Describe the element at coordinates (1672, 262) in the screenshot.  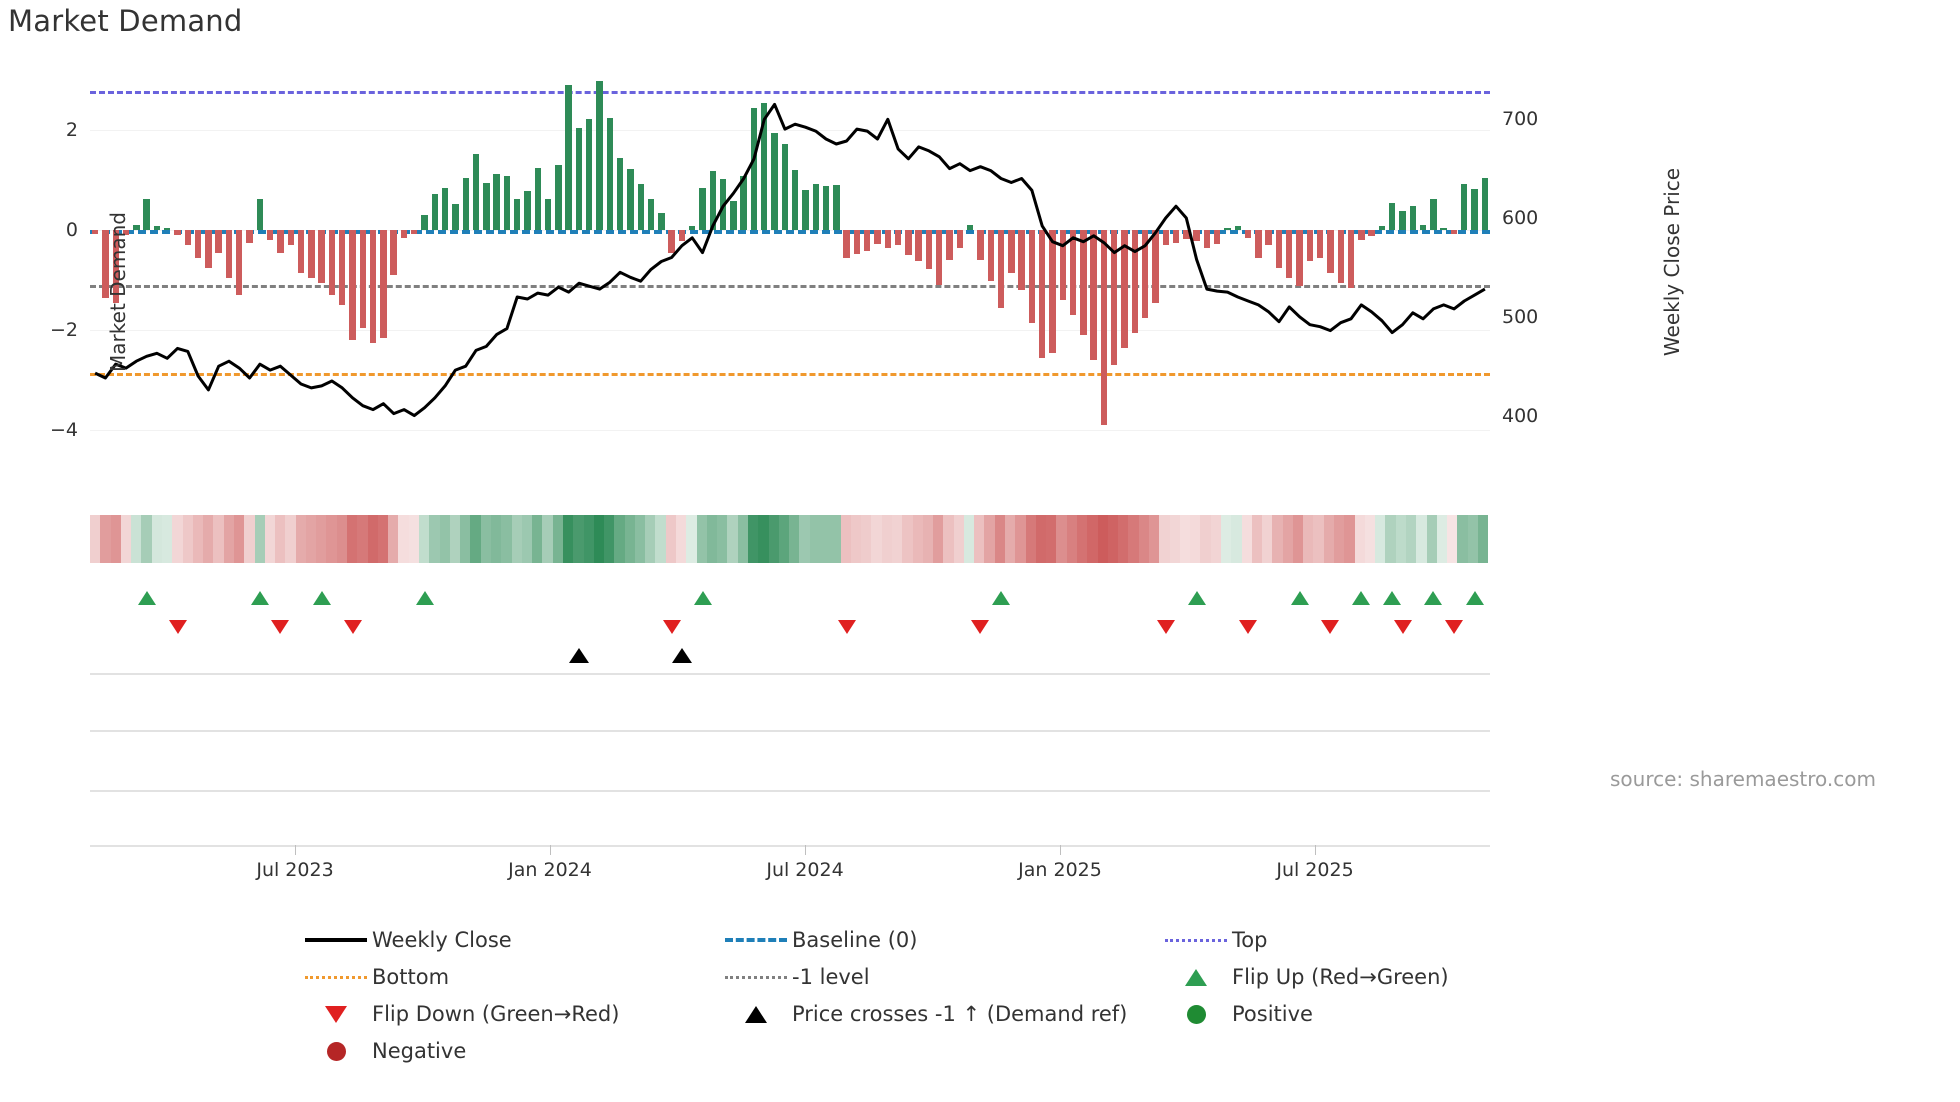
I see `right-axis-title: Weekly Close Price` at that location.